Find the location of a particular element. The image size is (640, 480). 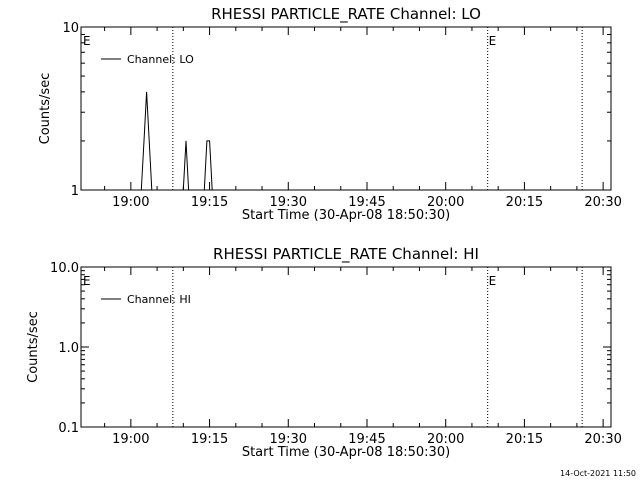

chart1-x-tick-label: 19:00 is located at coordinates (130, 439).